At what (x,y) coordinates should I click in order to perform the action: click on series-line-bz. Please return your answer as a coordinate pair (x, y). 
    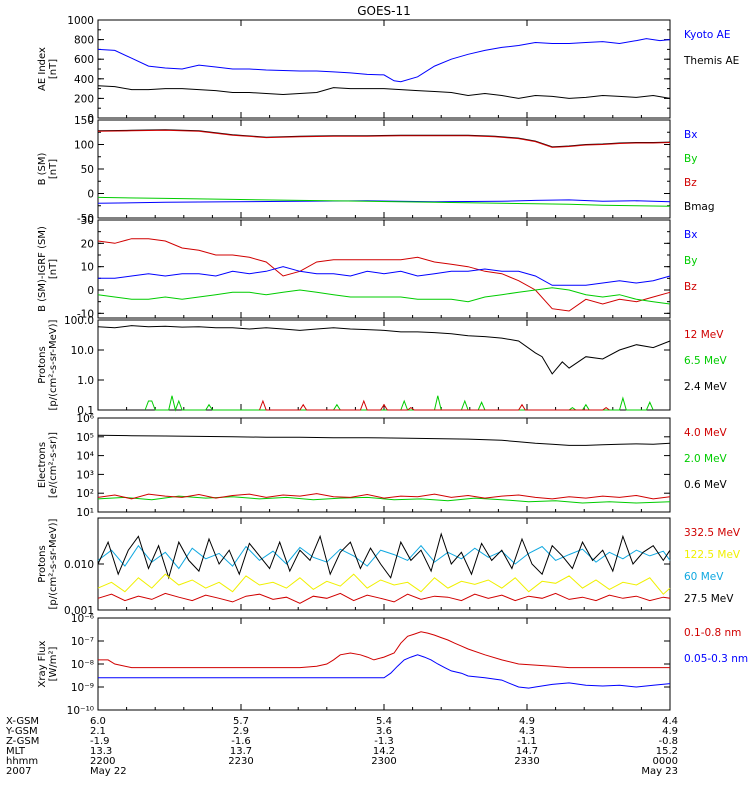
    Looking at the image, I should click on (384, 275).